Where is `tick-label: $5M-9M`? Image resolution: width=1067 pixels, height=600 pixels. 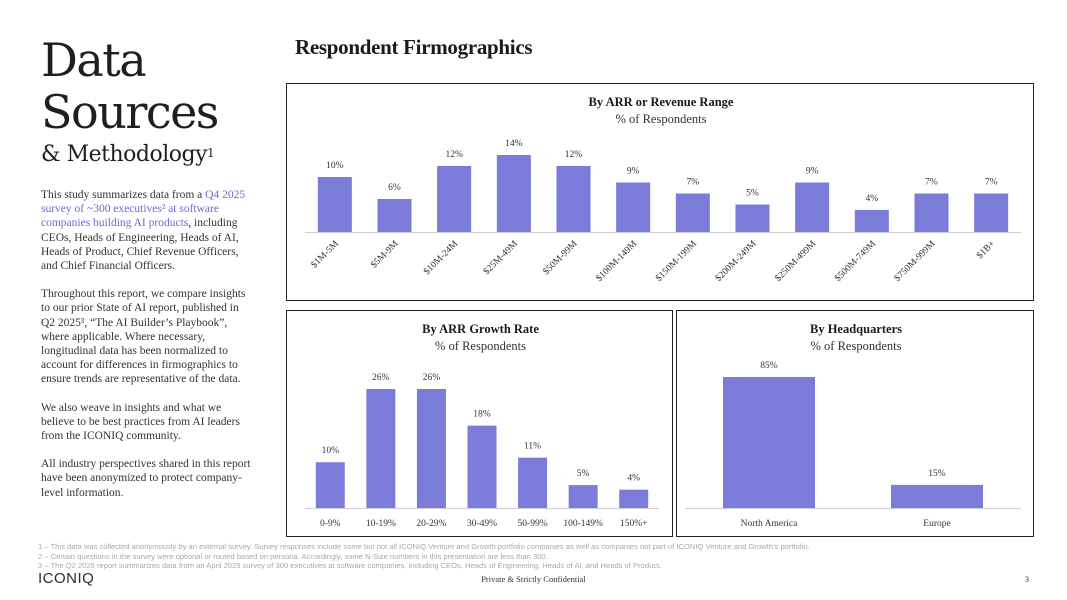
tick-label: $5M-9M is located at coordinates (385, 254).